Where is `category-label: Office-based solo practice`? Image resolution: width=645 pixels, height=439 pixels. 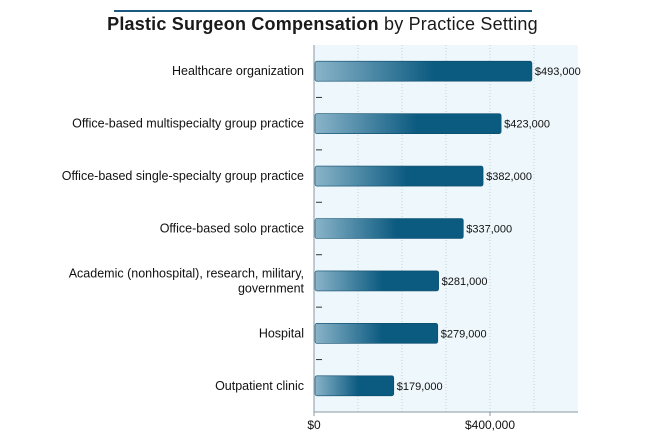
category-label: Office-based solo practice is located at coordinates (232, 229).